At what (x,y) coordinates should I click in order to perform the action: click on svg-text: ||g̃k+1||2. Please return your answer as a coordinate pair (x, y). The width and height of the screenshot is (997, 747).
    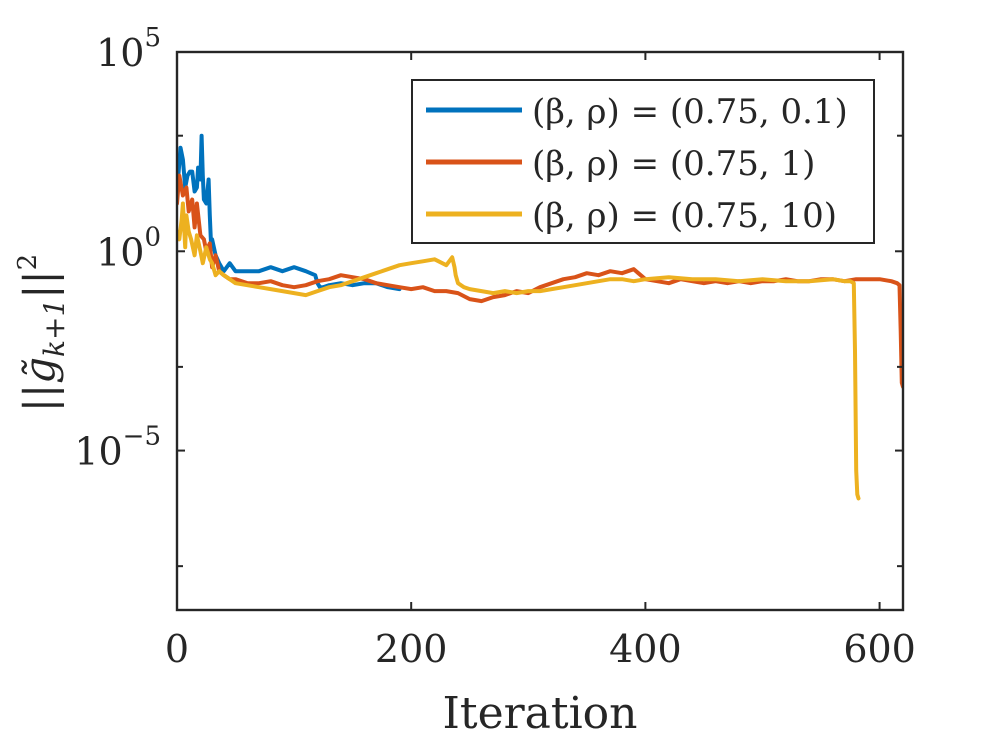
    Looking at the image, I should click on (42, 333).